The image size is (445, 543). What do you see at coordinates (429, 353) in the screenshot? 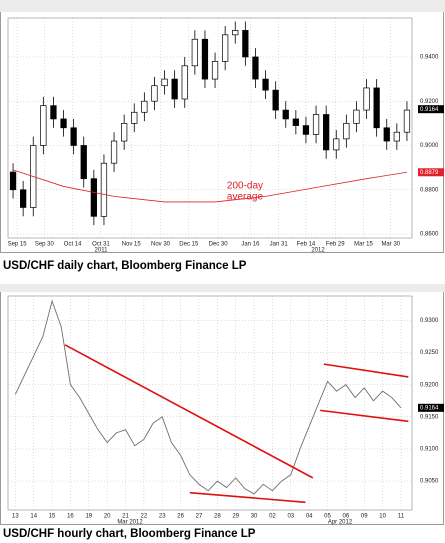
I see `y-tick-label: 0.9250` at bounding box center [429, 353].